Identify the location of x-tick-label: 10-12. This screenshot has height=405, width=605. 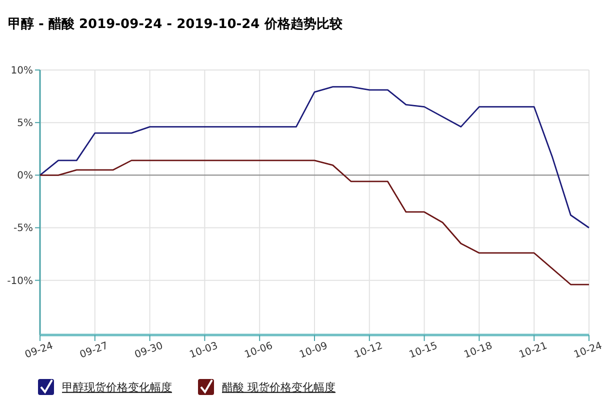
(368, 350).